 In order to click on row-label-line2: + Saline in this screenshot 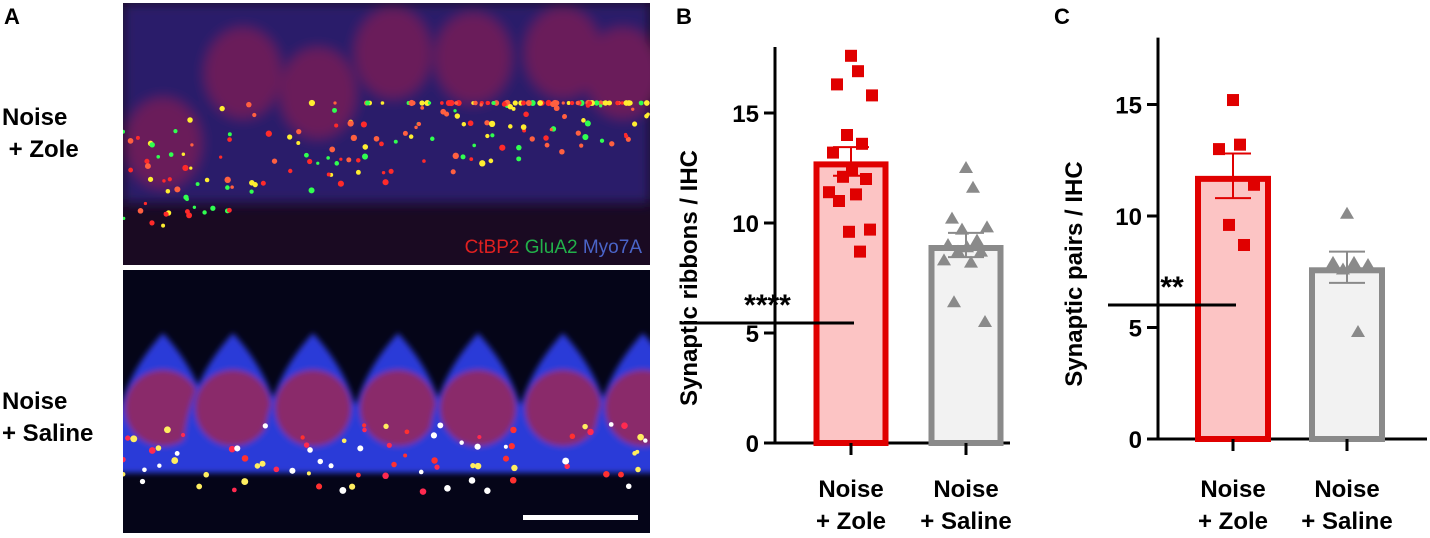, I will do `click(48, 433)`.